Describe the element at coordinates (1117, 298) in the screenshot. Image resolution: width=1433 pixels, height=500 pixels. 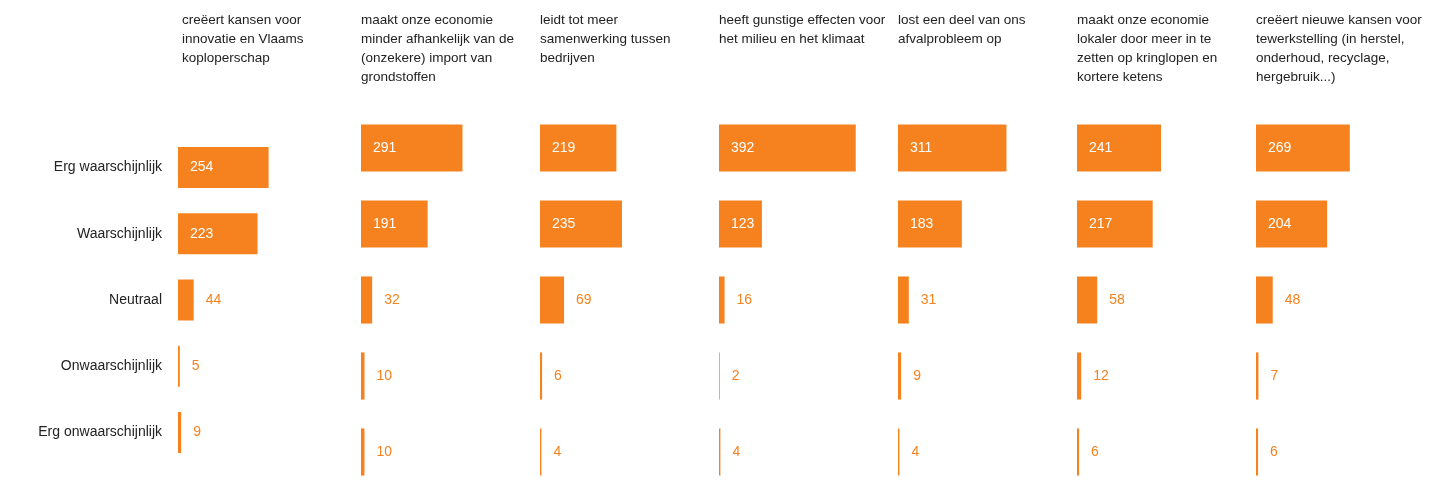
I see `data-label: 58` at that location.